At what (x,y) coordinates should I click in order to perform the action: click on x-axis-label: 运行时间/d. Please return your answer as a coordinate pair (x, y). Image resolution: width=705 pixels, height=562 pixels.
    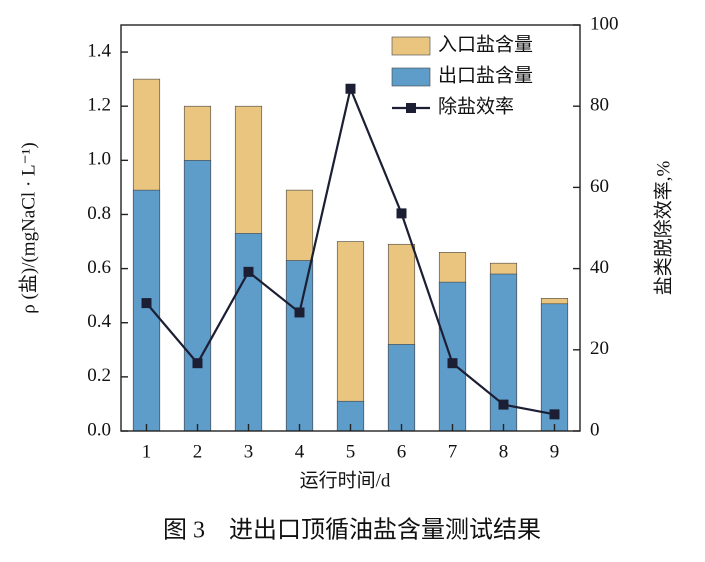
    Looking at the image, I should click on (345, 480).